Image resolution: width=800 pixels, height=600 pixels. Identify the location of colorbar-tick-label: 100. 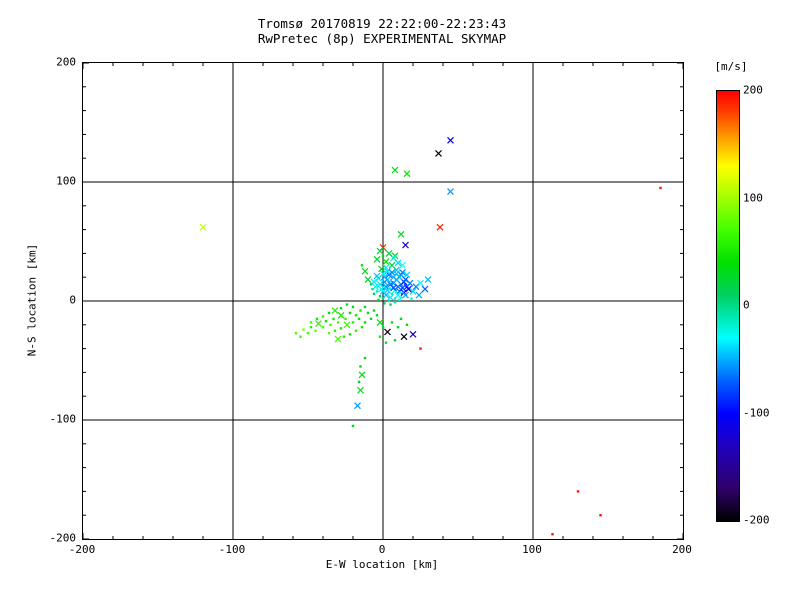
(753, 197).